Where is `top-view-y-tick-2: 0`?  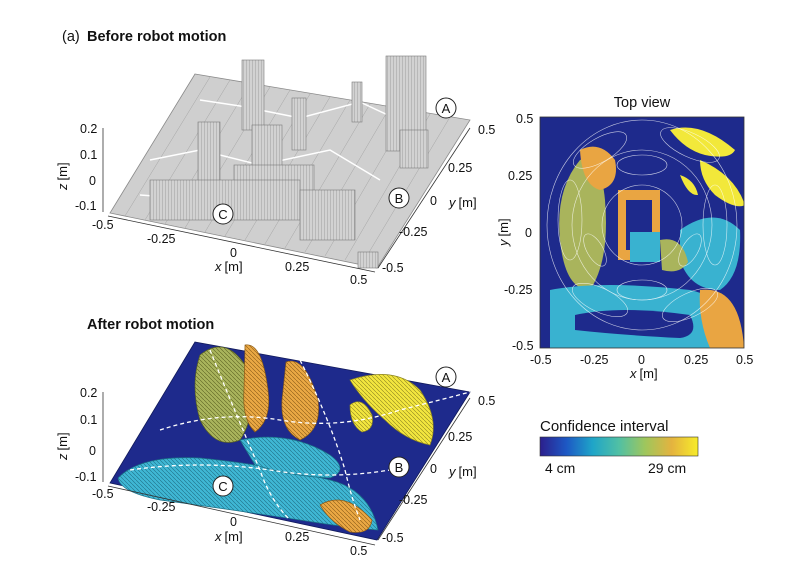 top-view-y-tick-2: 0 is located at coordinates (528, 233).